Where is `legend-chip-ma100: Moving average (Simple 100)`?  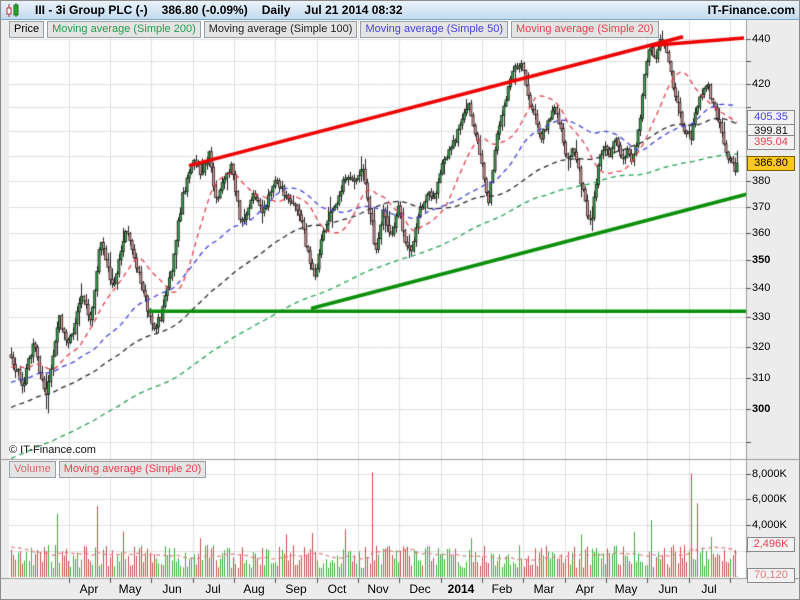 legend-chip-ma100: Moving average (Simple 100) is located at coordinates (280, 29).